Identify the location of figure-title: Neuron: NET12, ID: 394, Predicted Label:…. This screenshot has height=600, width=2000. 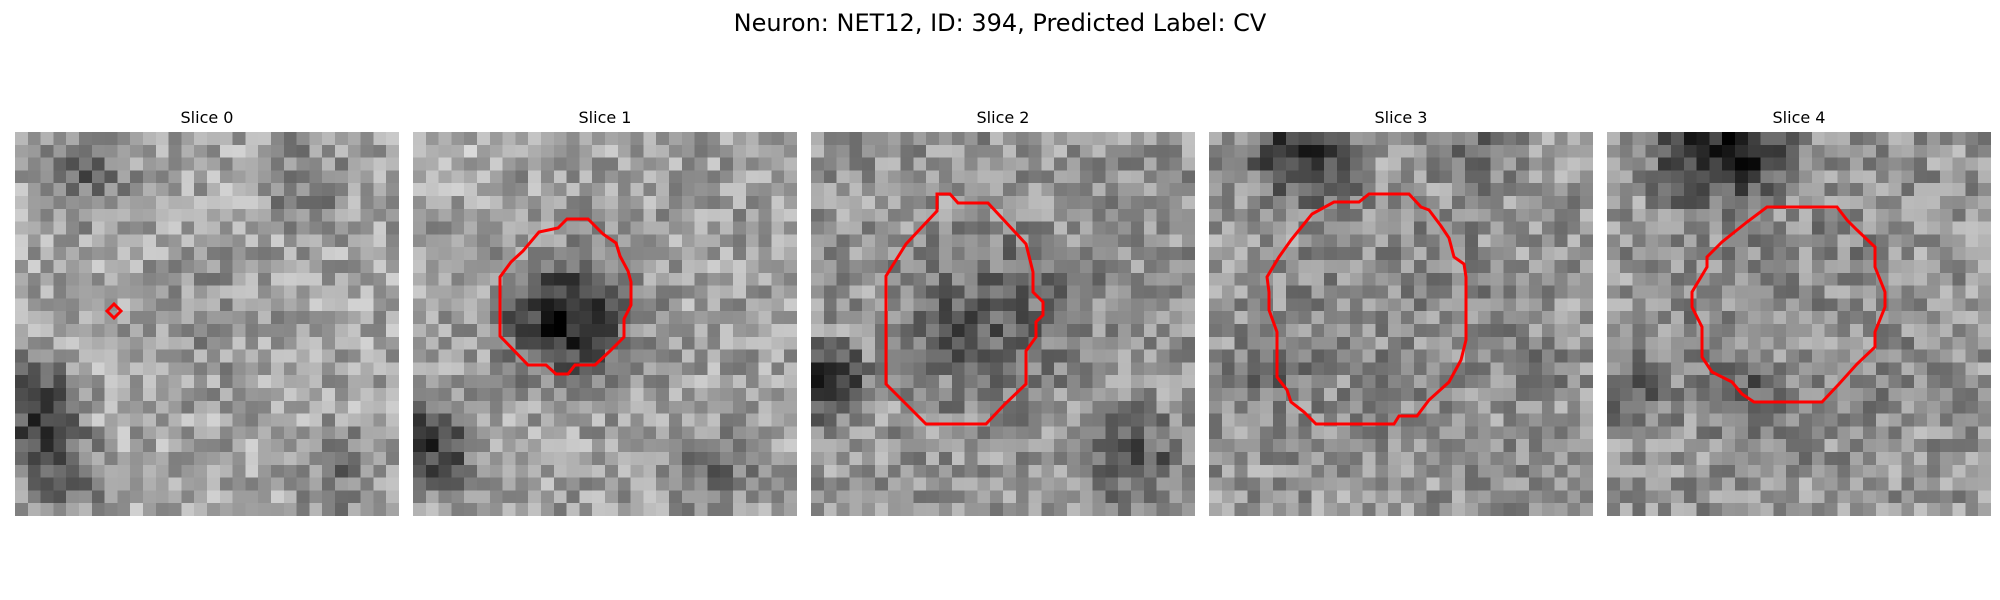
(1000, 23).